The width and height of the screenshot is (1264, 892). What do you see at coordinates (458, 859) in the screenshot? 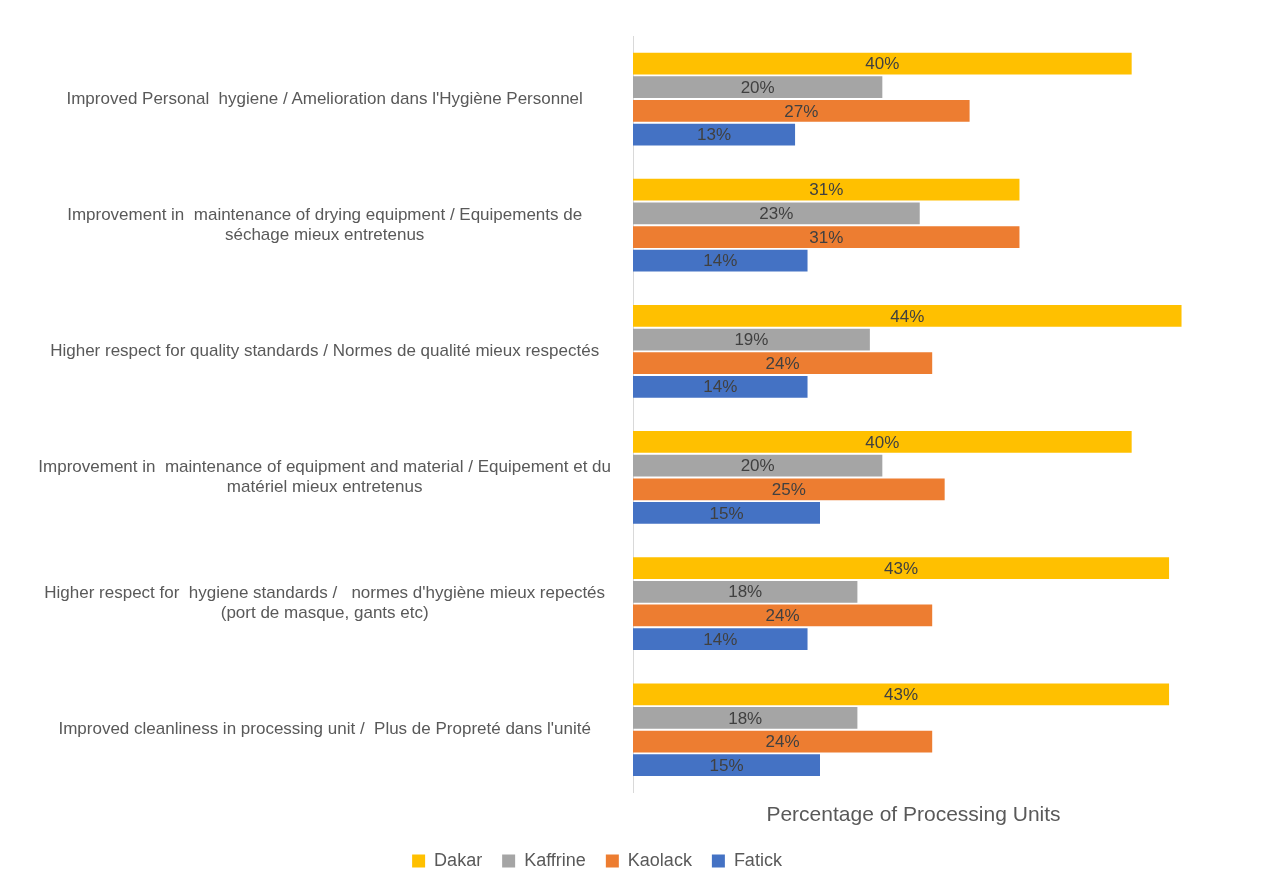
I see `legend-label: Dakar` at bounding box center [458, 859].